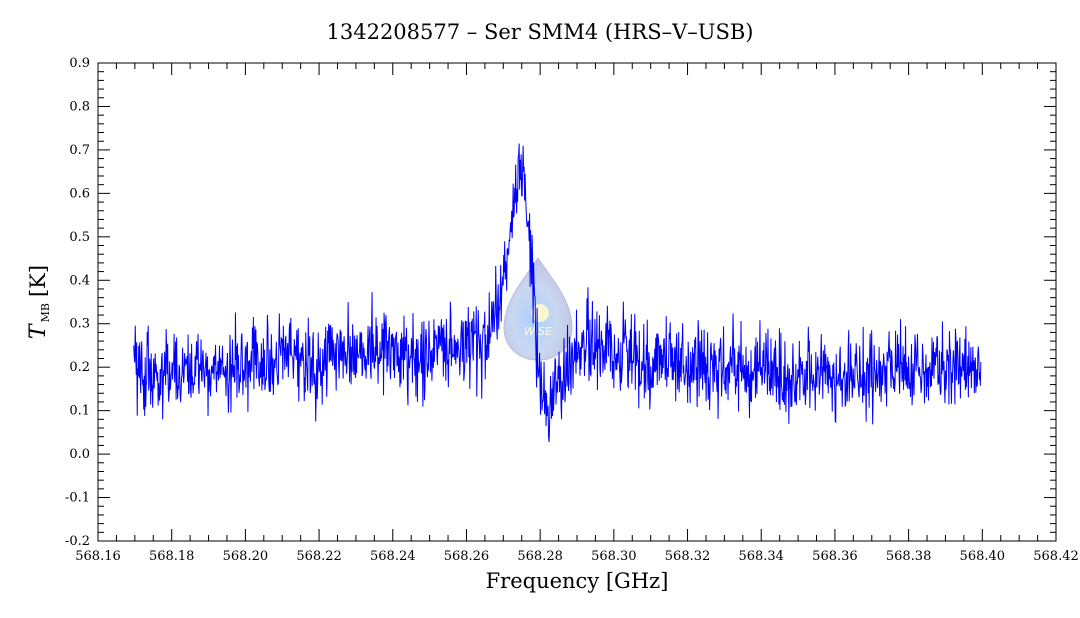 The image size is (1080, 618). Describe the element at coordinates (538, 309) in the screenshot. I see `wise-watermark-icon: WISE` at that location.